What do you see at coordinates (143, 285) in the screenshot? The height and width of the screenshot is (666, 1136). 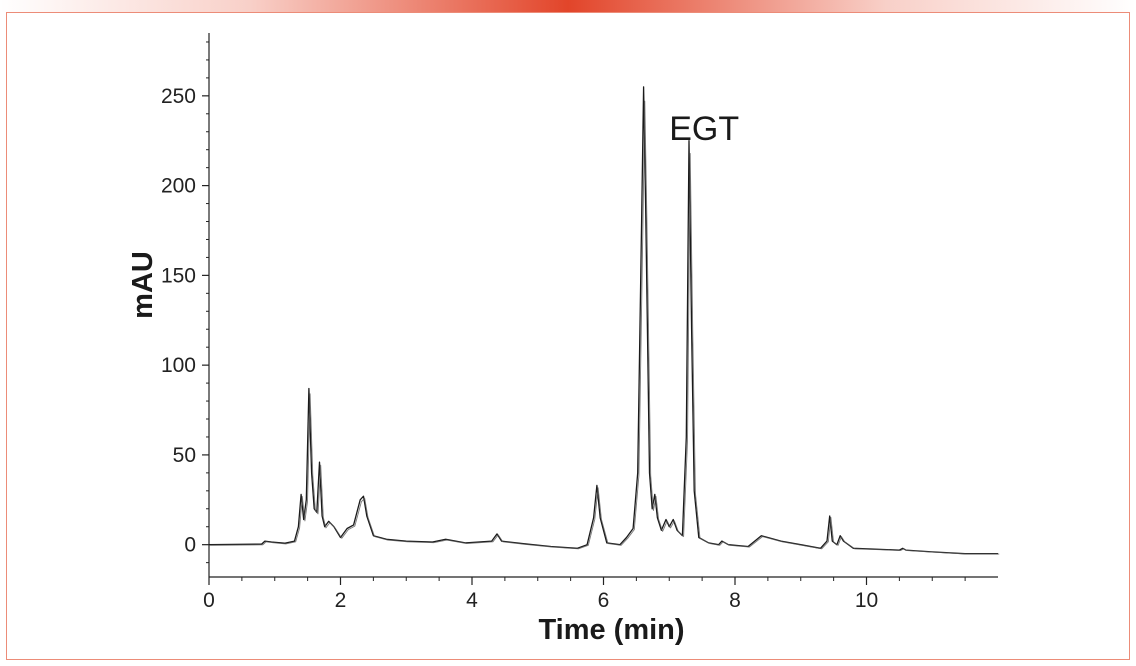 I see `y-axis-title: mAU` at bounding box center [143, 285].